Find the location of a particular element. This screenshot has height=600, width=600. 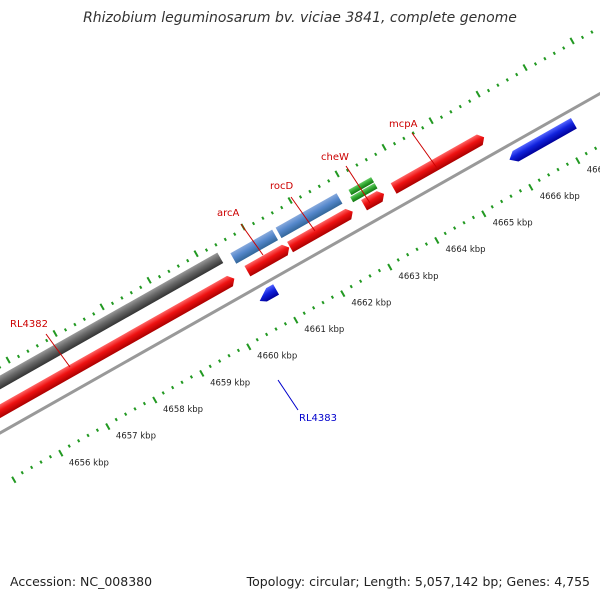

scale-label: 4657 kbp is located at coordinates (136, 437).